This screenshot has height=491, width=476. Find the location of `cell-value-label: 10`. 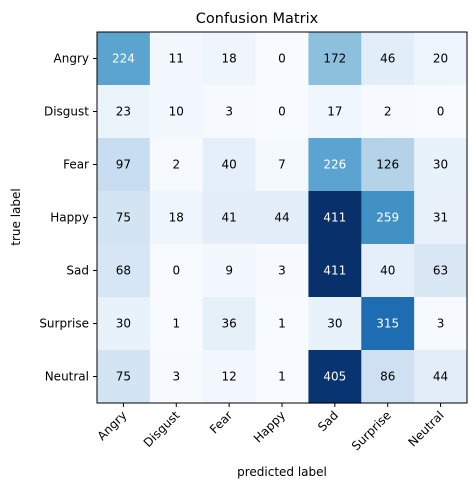

cell-value-label: 10 is located at coordinates (176, 112).